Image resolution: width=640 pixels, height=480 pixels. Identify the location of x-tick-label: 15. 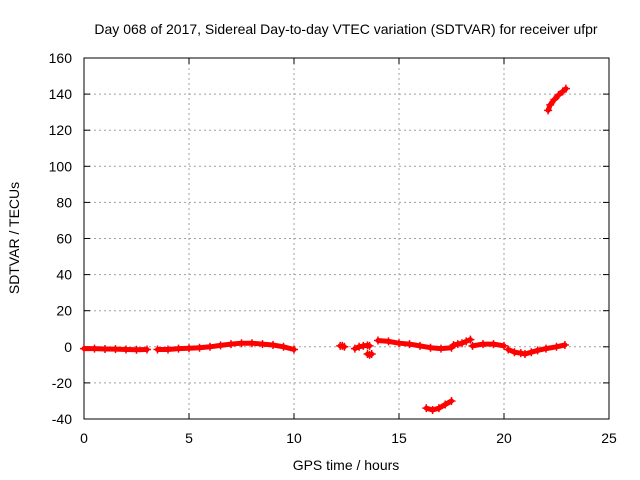
(399, 438).